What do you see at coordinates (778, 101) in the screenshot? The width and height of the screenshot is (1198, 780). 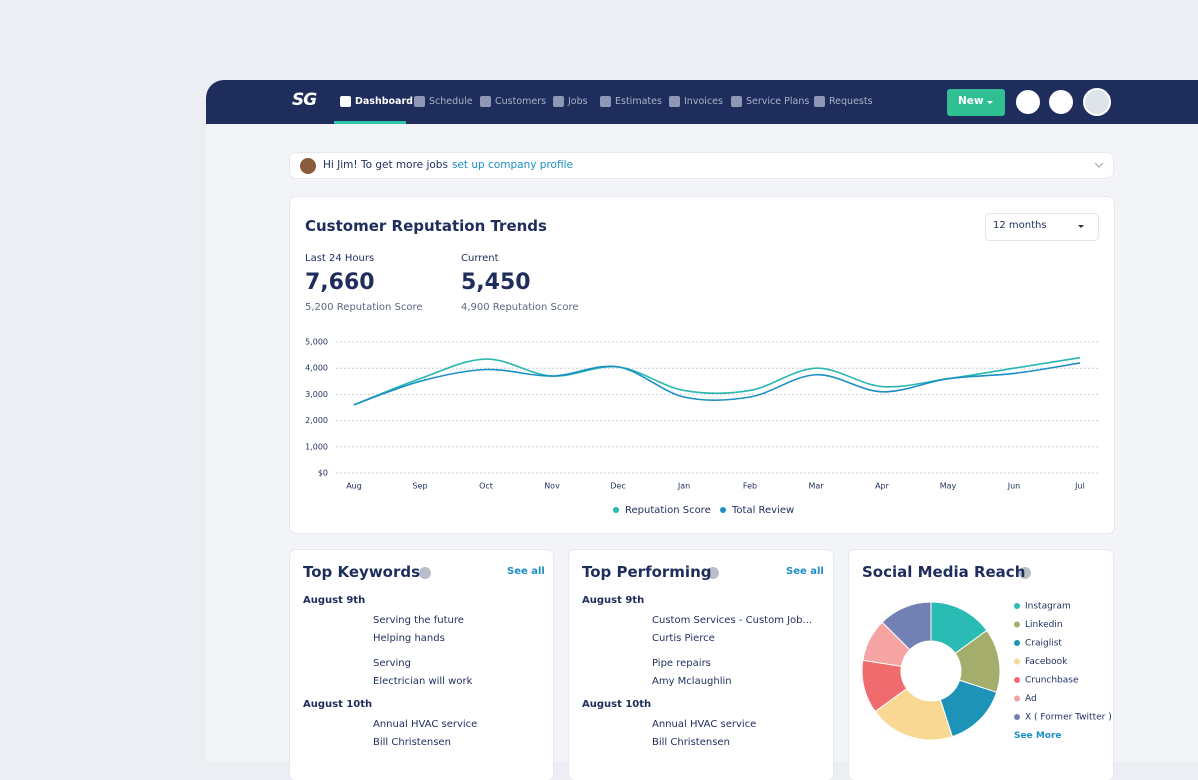 I see `nav-item: Service Plans` at bounding box center [778, 101].